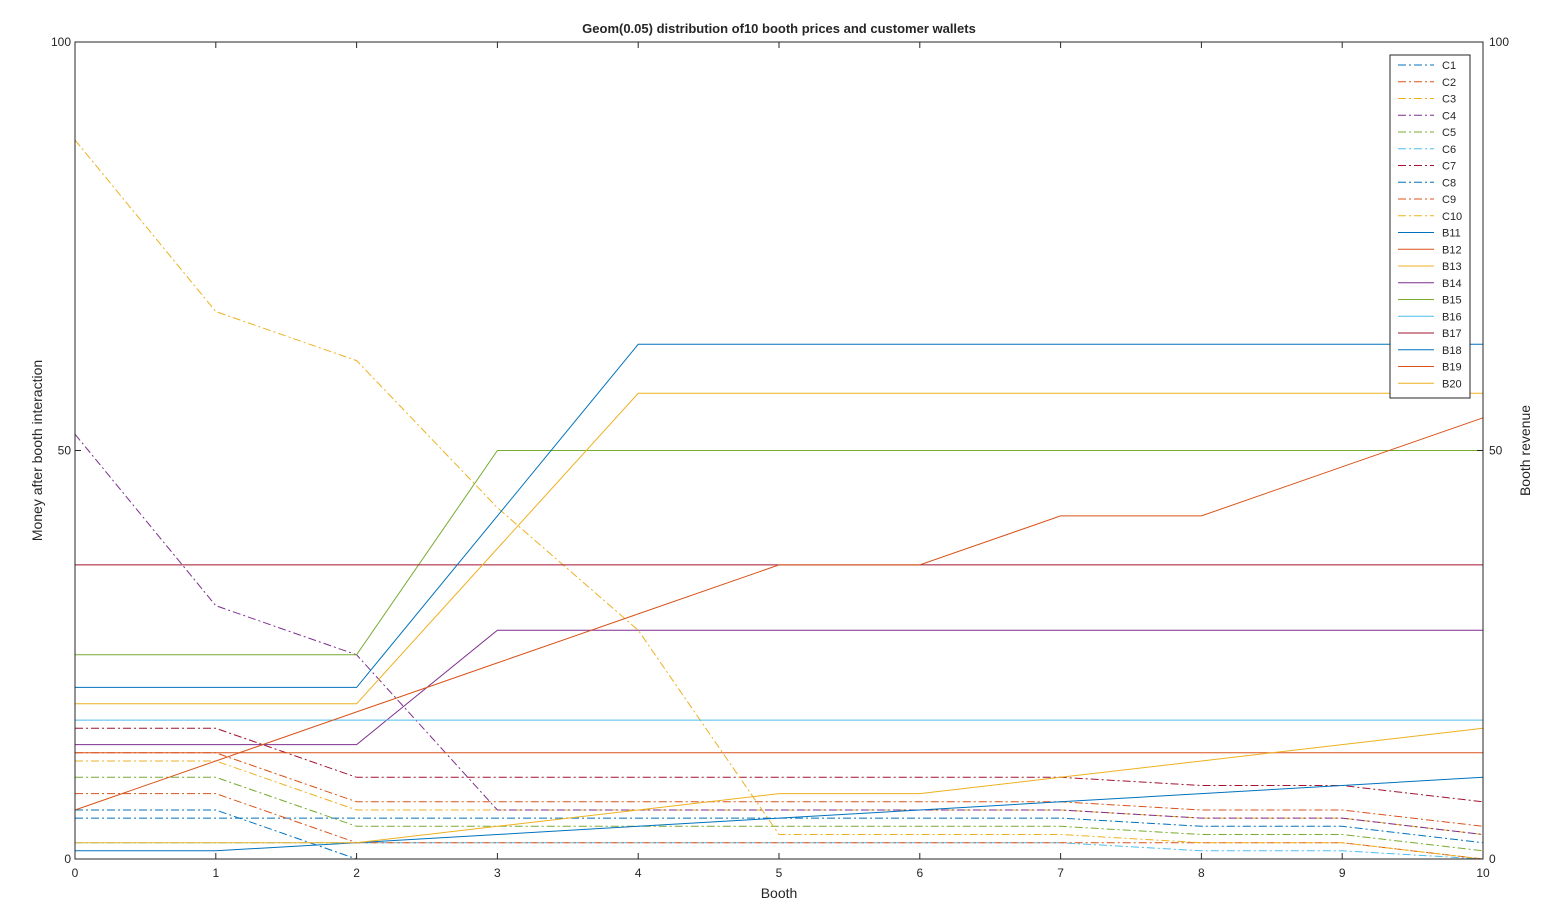  What do you see at coordinates (1060, 873) in the screenshot?
I see `x-tick-label: 7` at bounding box center [1060, 873].